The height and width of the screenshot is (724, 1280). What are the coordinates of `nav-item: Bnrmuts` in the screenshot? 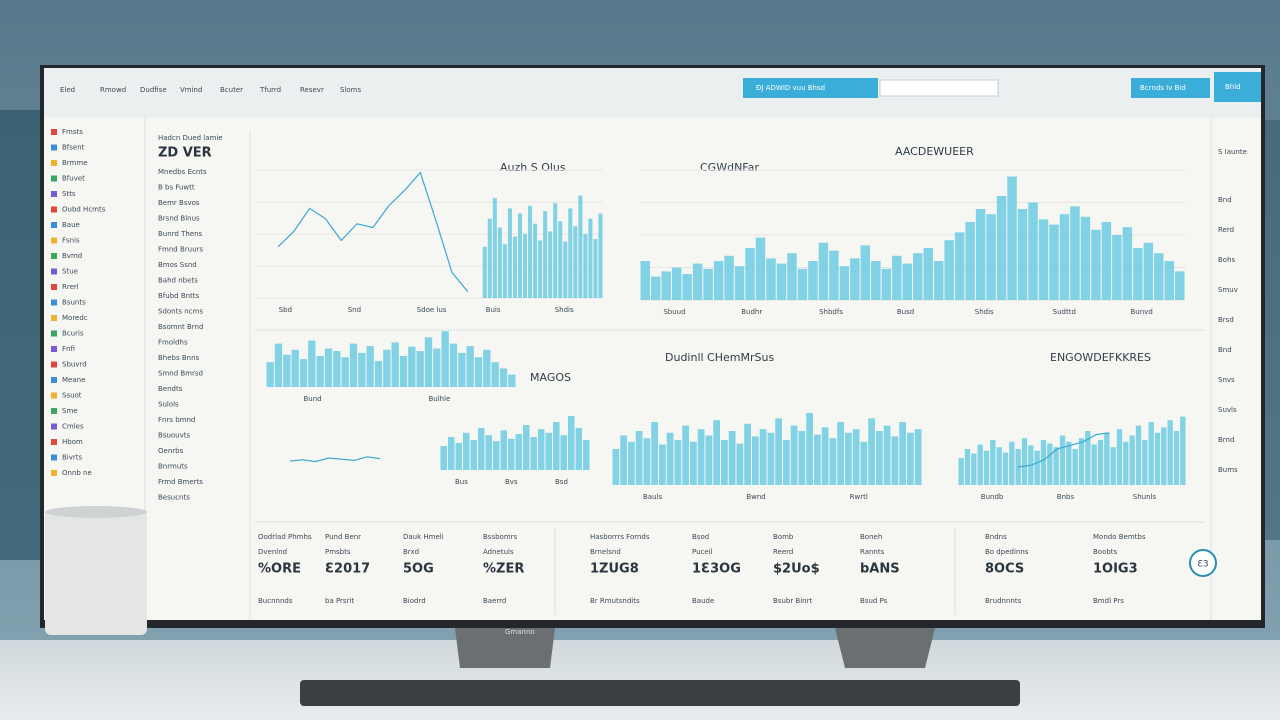 It's located at (173, 467).